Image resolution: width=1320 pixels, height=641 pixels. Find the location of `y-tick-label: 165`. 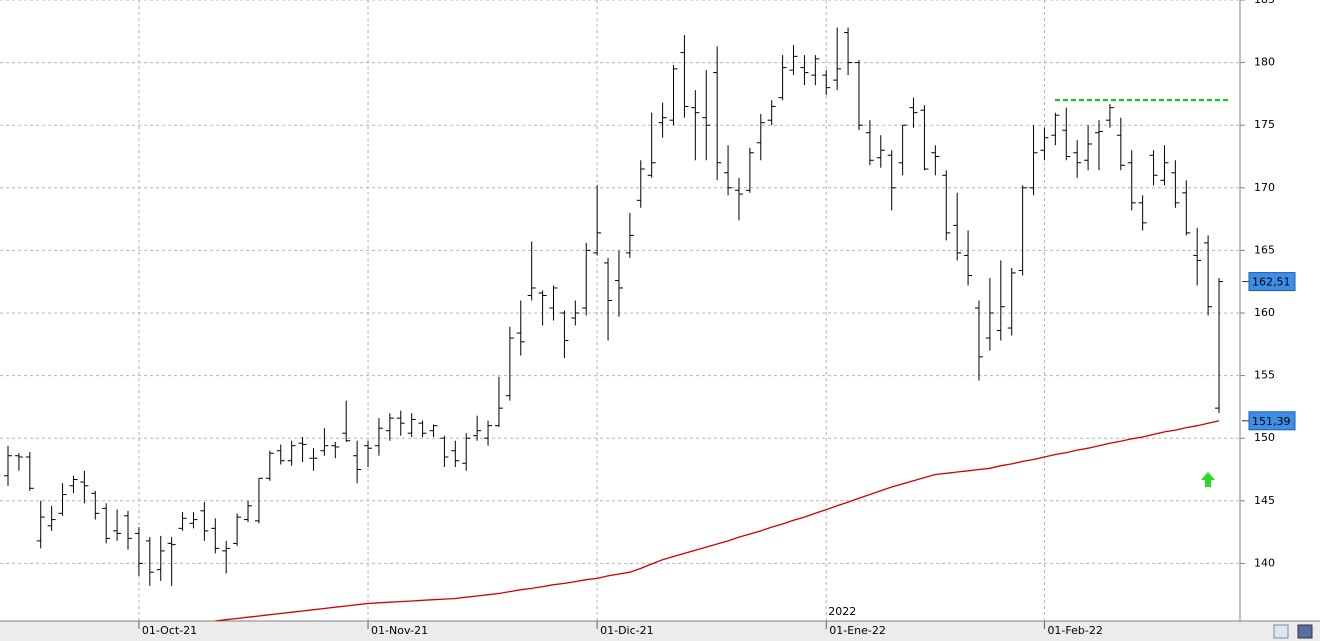

y-tick-label: 165 is located at coordinates (1264, 249).